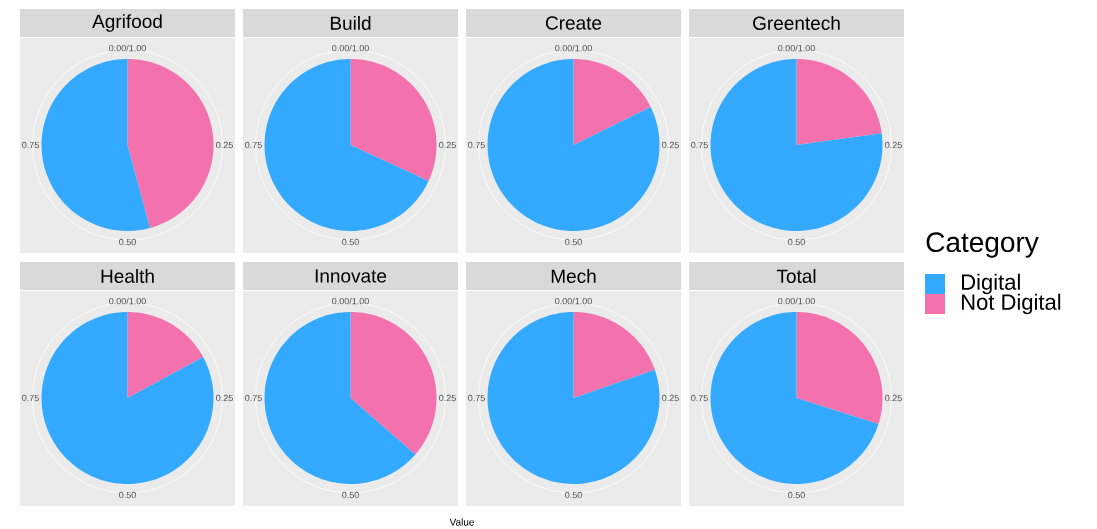 Image resolution: width=1097 pixels, height=529 pixels. Describe the element at coordinates (991, 284) in the screenshot. I see `legend-label: Digital` at that location.